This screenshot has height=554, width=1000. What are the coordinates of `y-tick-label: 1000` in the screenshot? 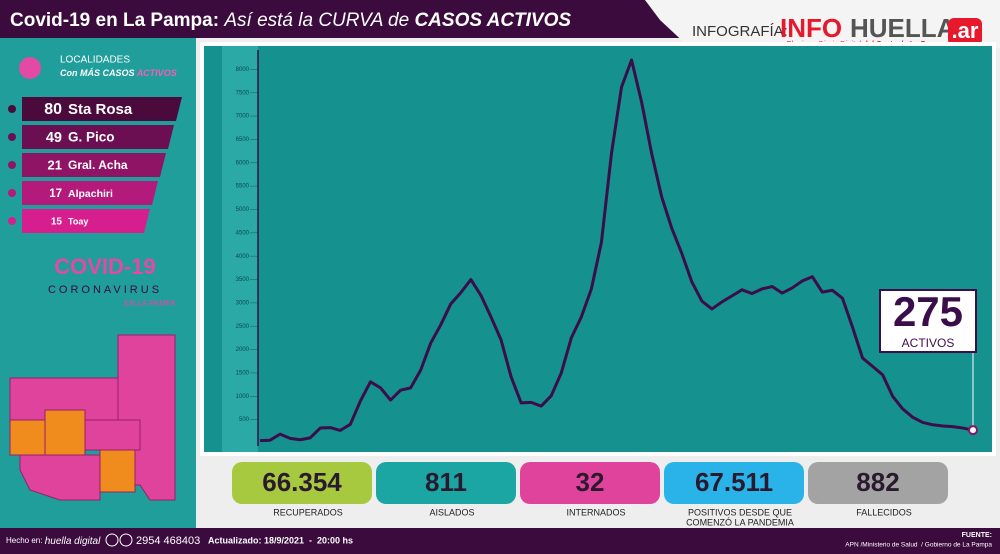 It's located at (243, 397).